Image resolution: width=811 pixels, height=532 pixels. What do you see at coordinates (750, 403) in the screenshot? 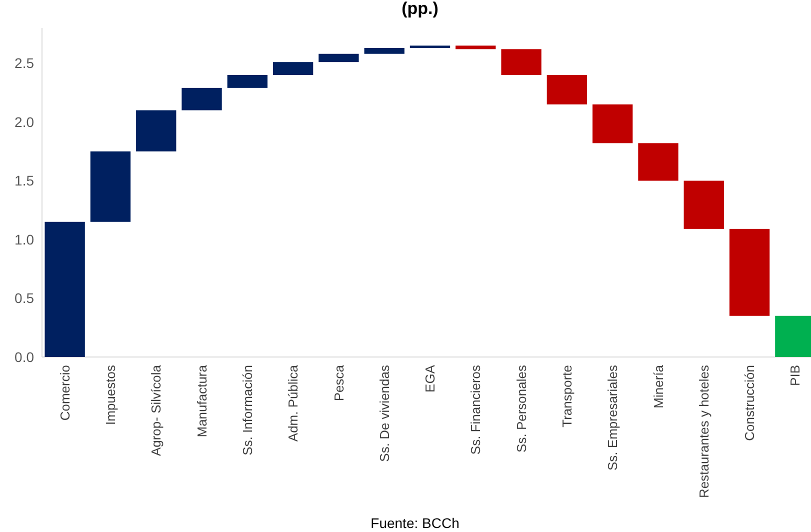
I see `x-tick-label: Construcción` at bounding box center [750, 403].